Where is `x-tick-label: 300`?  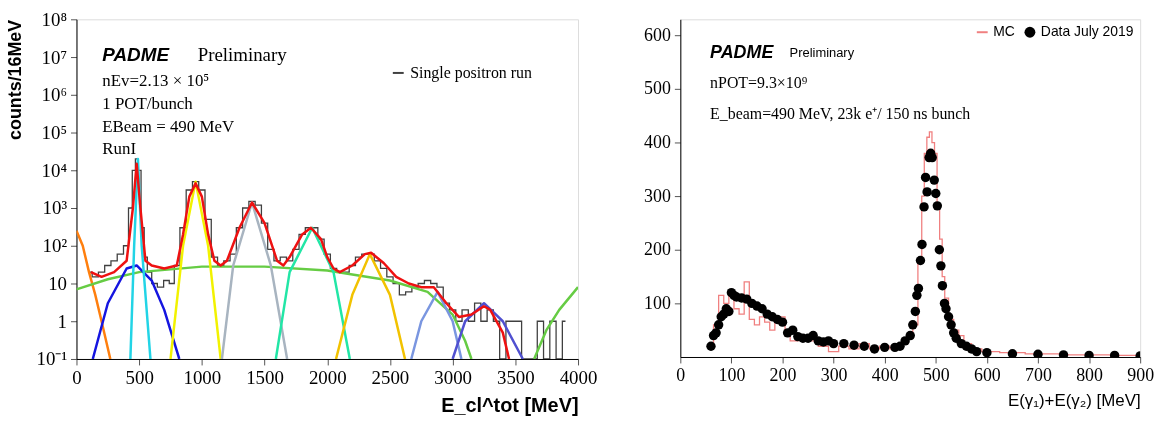 x-tick-label: 300 is located at coordinates (834, 375).